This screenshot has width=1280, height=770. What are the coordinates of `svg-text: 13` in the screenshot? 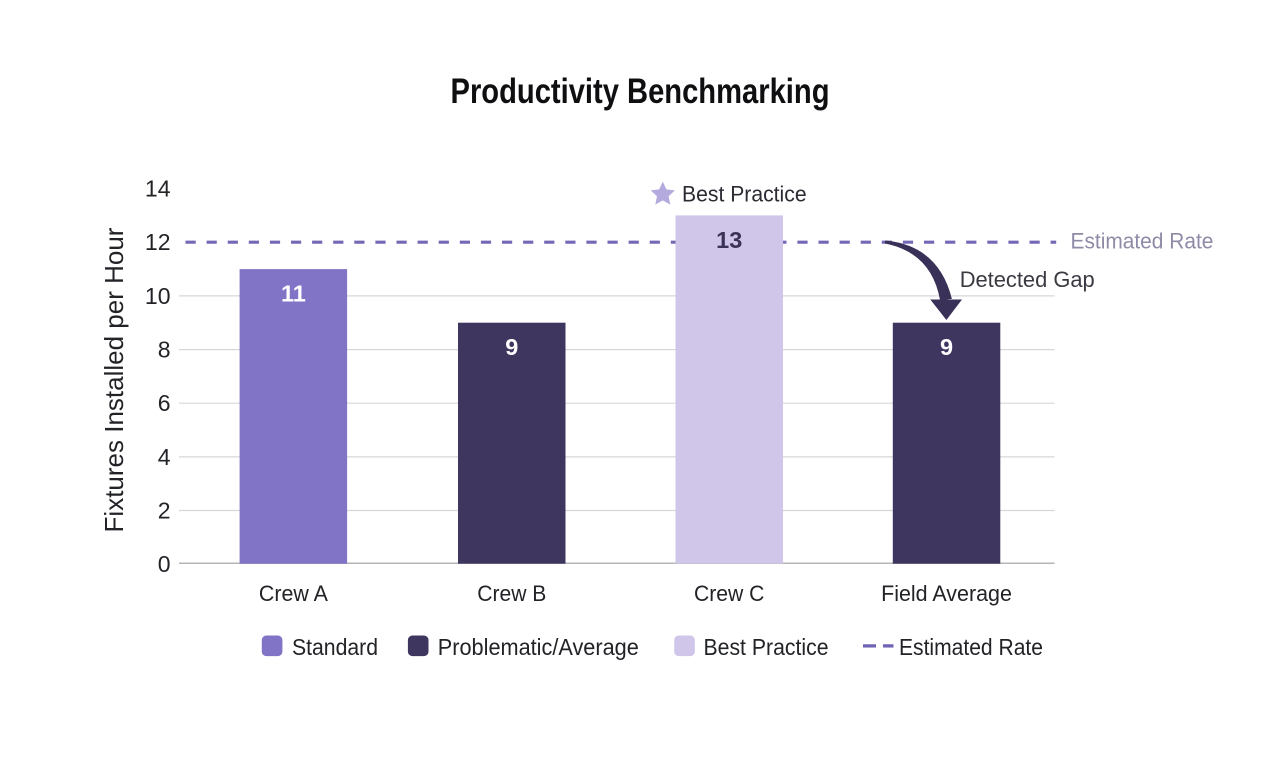 It's located at (729, 240).